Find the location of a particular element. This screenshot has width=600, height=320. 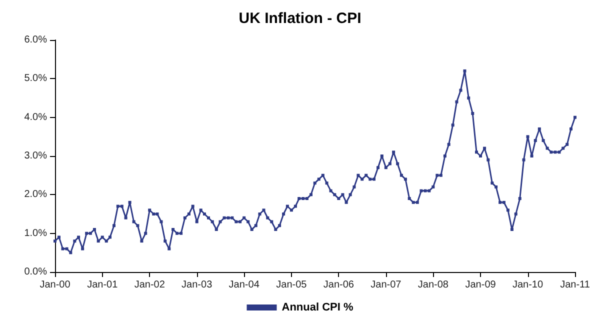

y-tick-label: 5.0% is located at coordinates (36, 78).